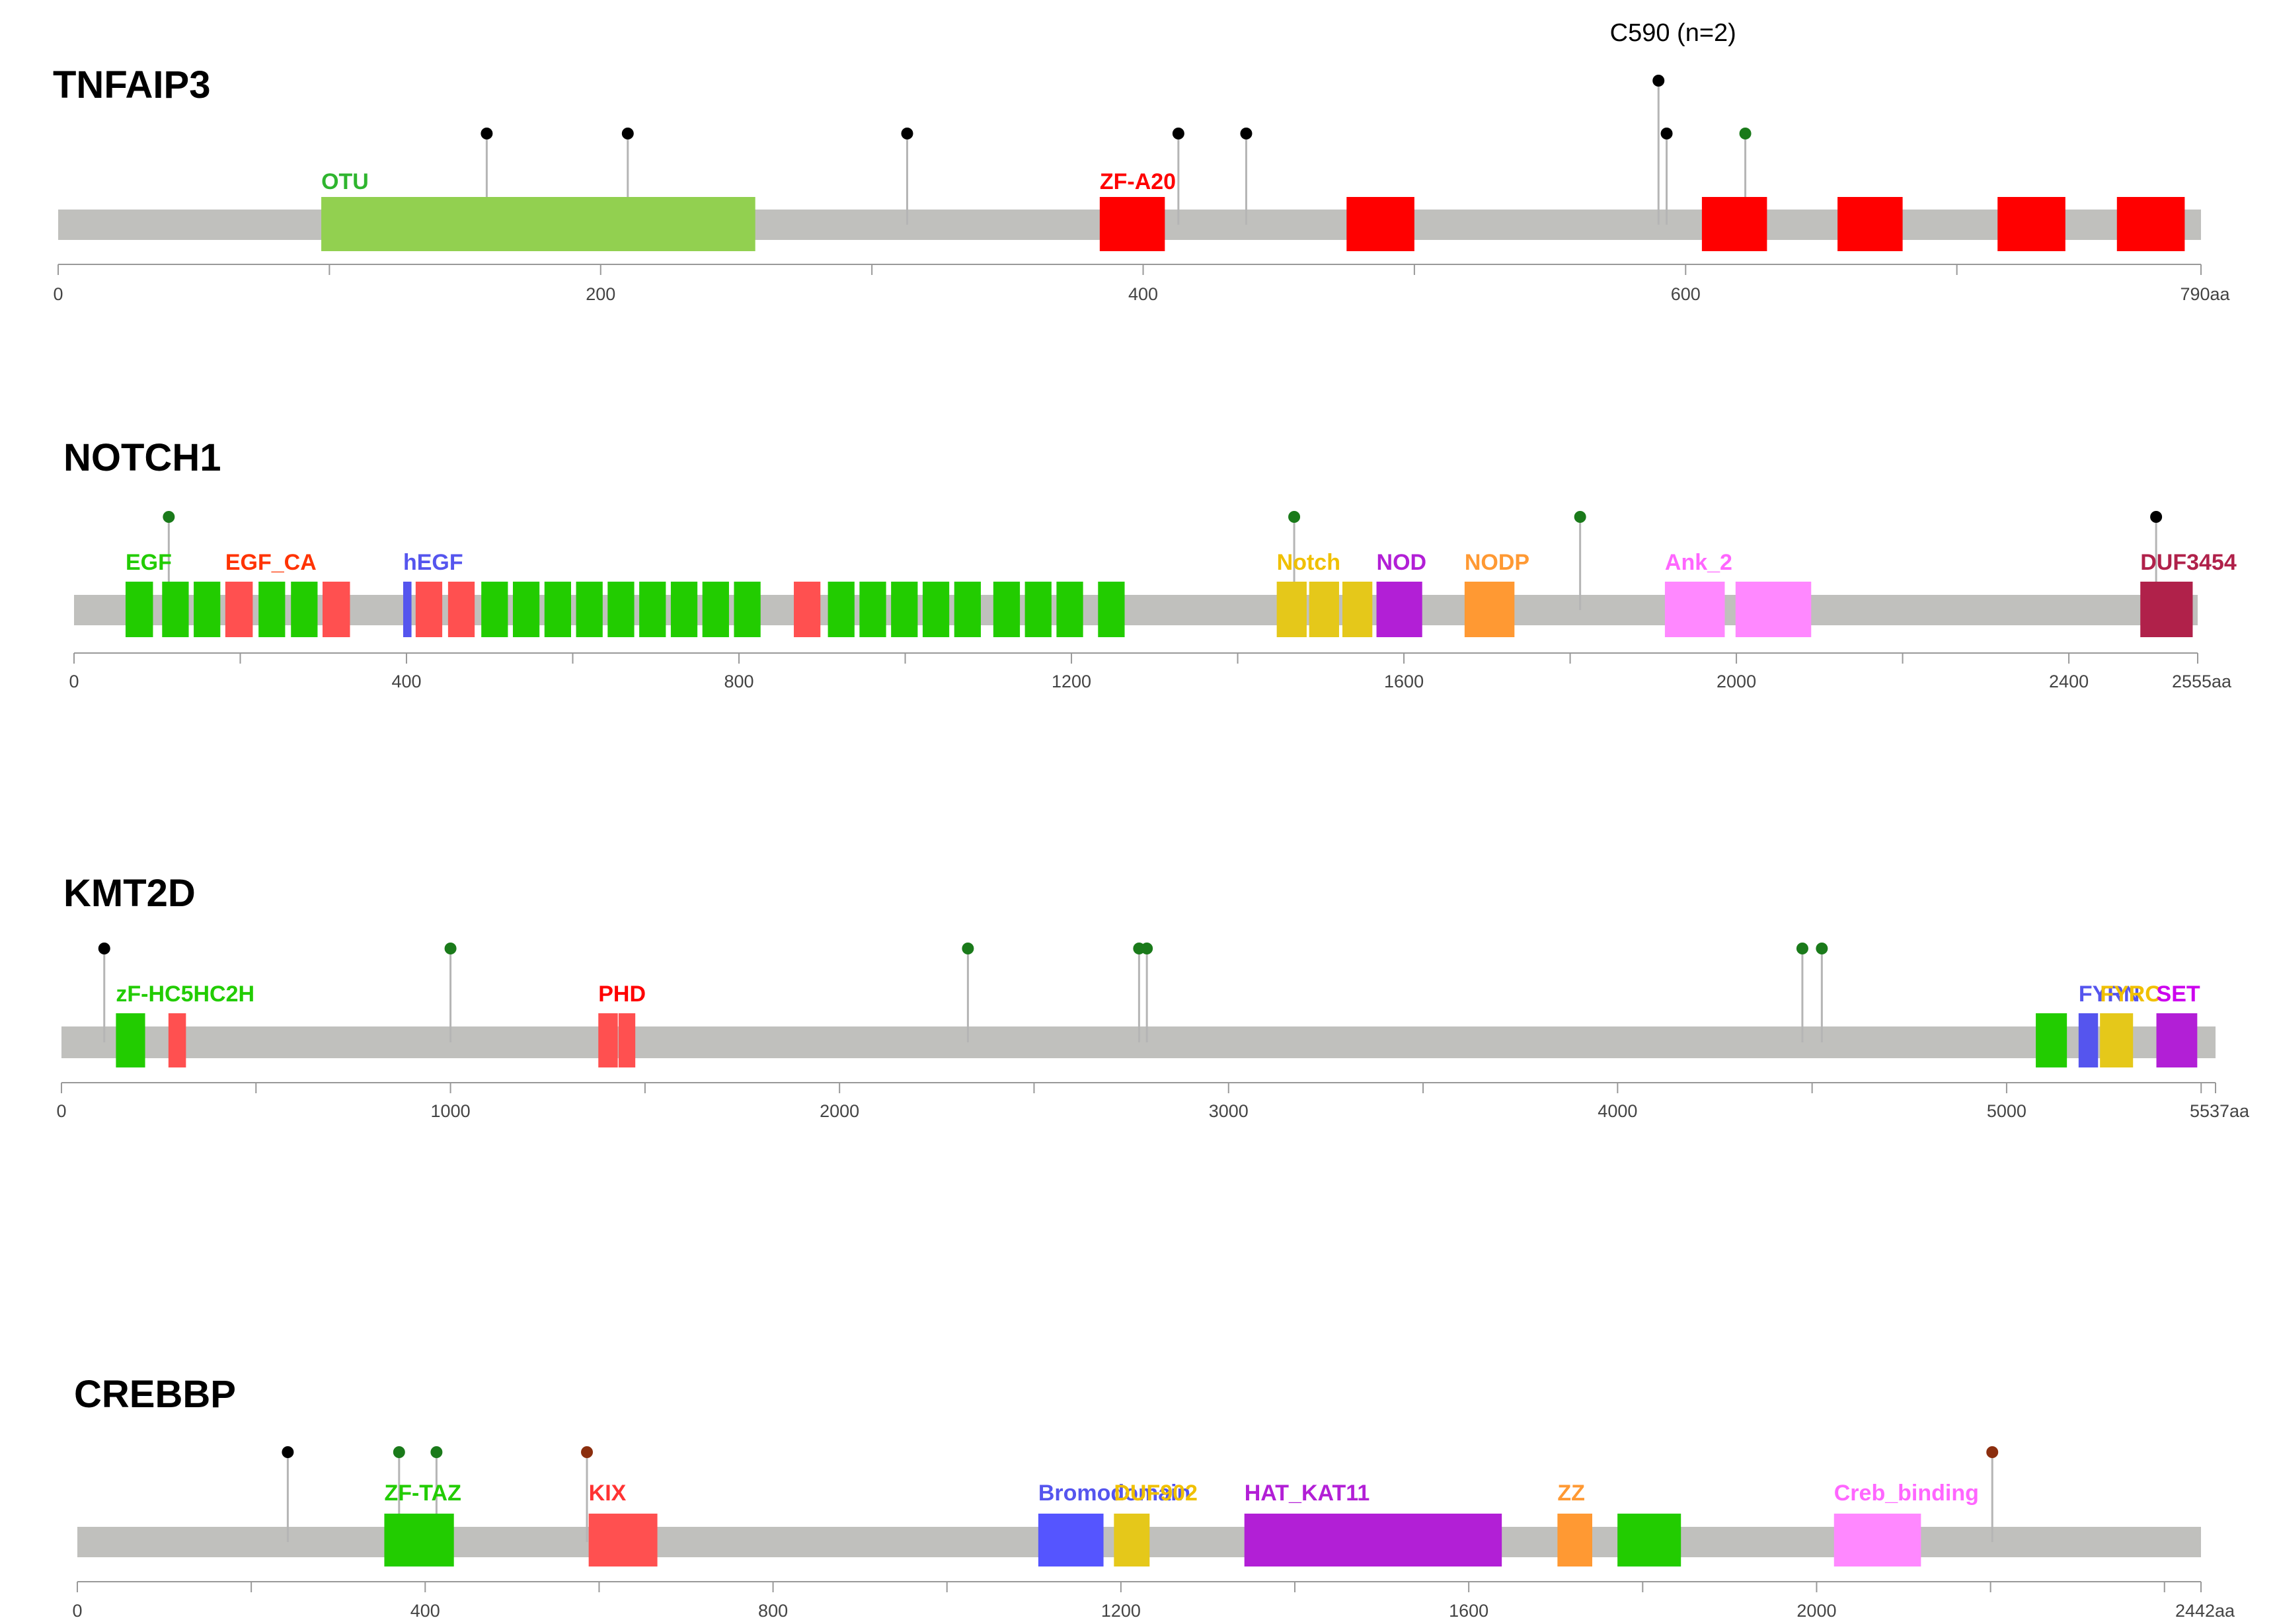  What do you see at coordinates (600, 294) in the screenshot?
I see `tick-label: 200` at bounding box center [600, 294].